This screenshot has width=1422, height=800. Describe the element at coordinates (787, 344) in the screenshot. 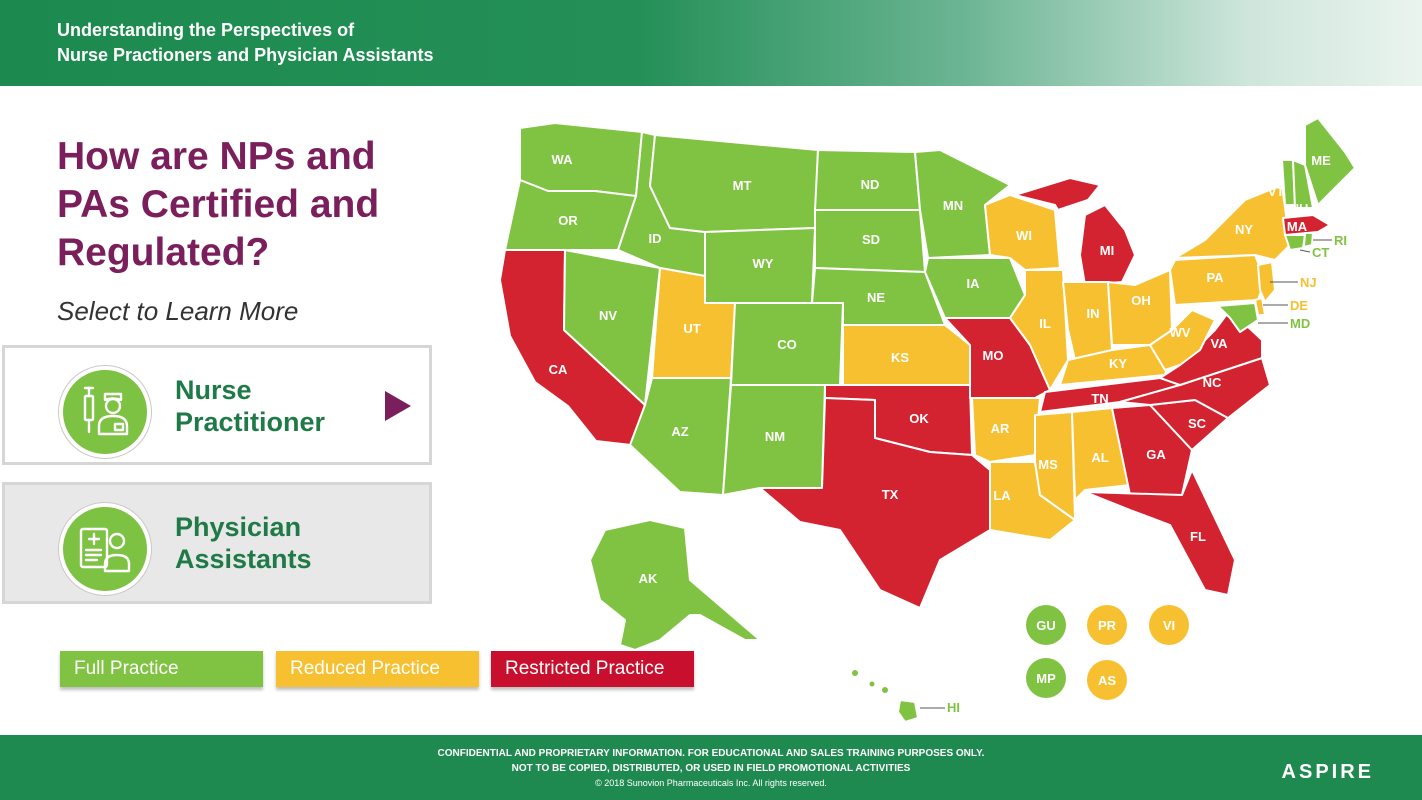

I see `label-CO: CO` at that location.